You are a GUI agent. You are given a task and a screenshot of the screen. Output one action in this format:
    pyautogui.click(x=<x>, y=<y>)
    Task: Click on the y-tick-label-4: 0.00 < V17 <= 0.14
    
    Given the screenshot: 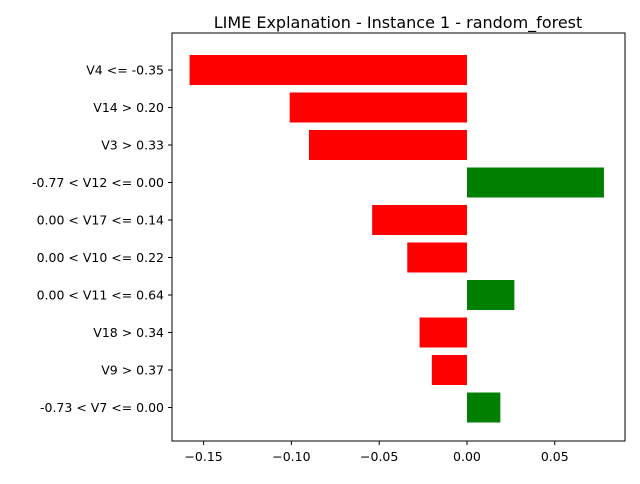 What is the action you would take?
    pyautogui.click(x=100, y=220)
    